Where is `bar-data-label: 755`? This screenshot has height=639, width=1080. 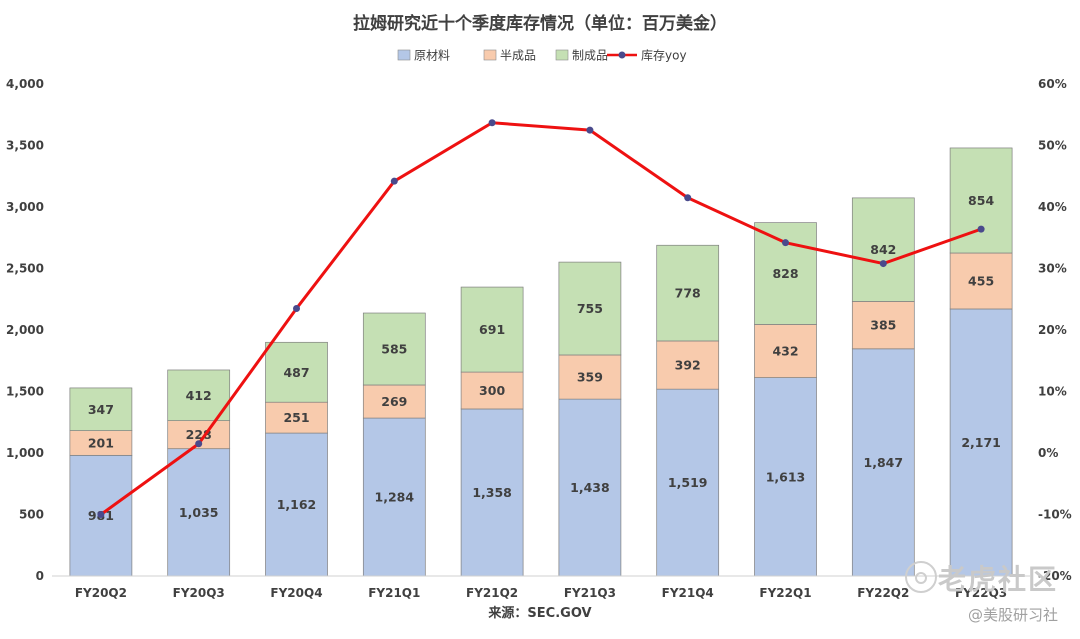
bar-data-label: 755 is located at coordinates (590, 308).